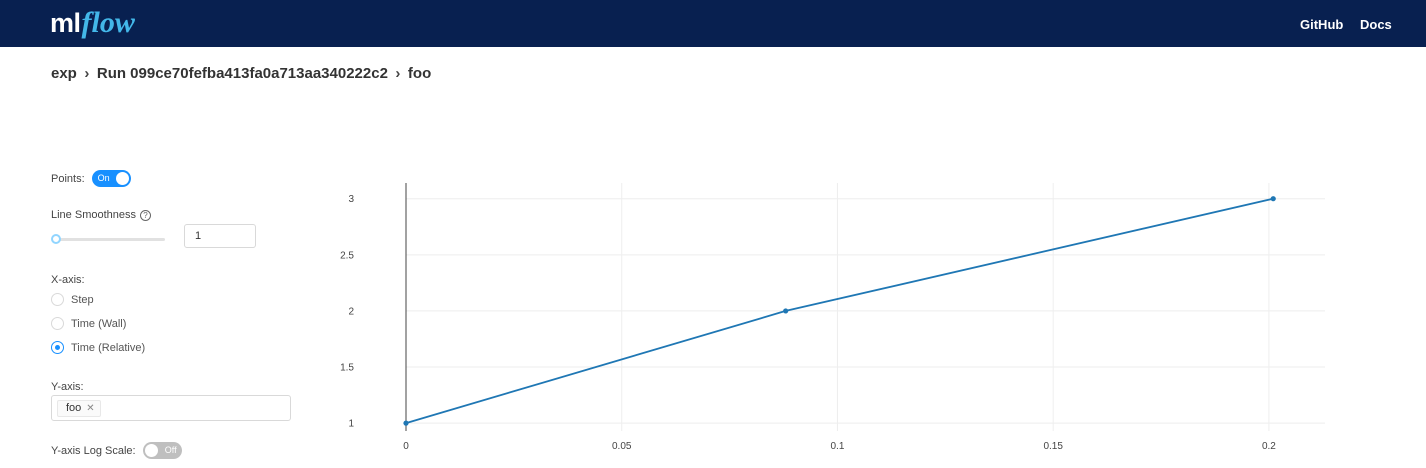 This screenshot has height=468, width=1426. I want to click on smoothness-row: Line Smoothness ?, so click(101, 215).